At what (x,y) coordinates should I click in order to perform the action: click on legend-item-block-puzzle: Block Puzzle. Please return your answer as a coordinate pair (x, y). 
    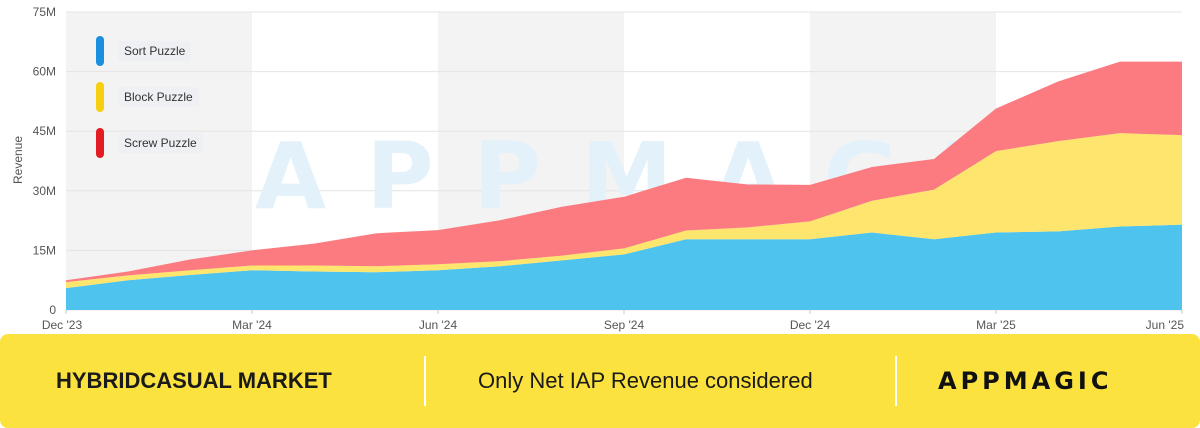
    Looking at the image, I should click on (149, 97).